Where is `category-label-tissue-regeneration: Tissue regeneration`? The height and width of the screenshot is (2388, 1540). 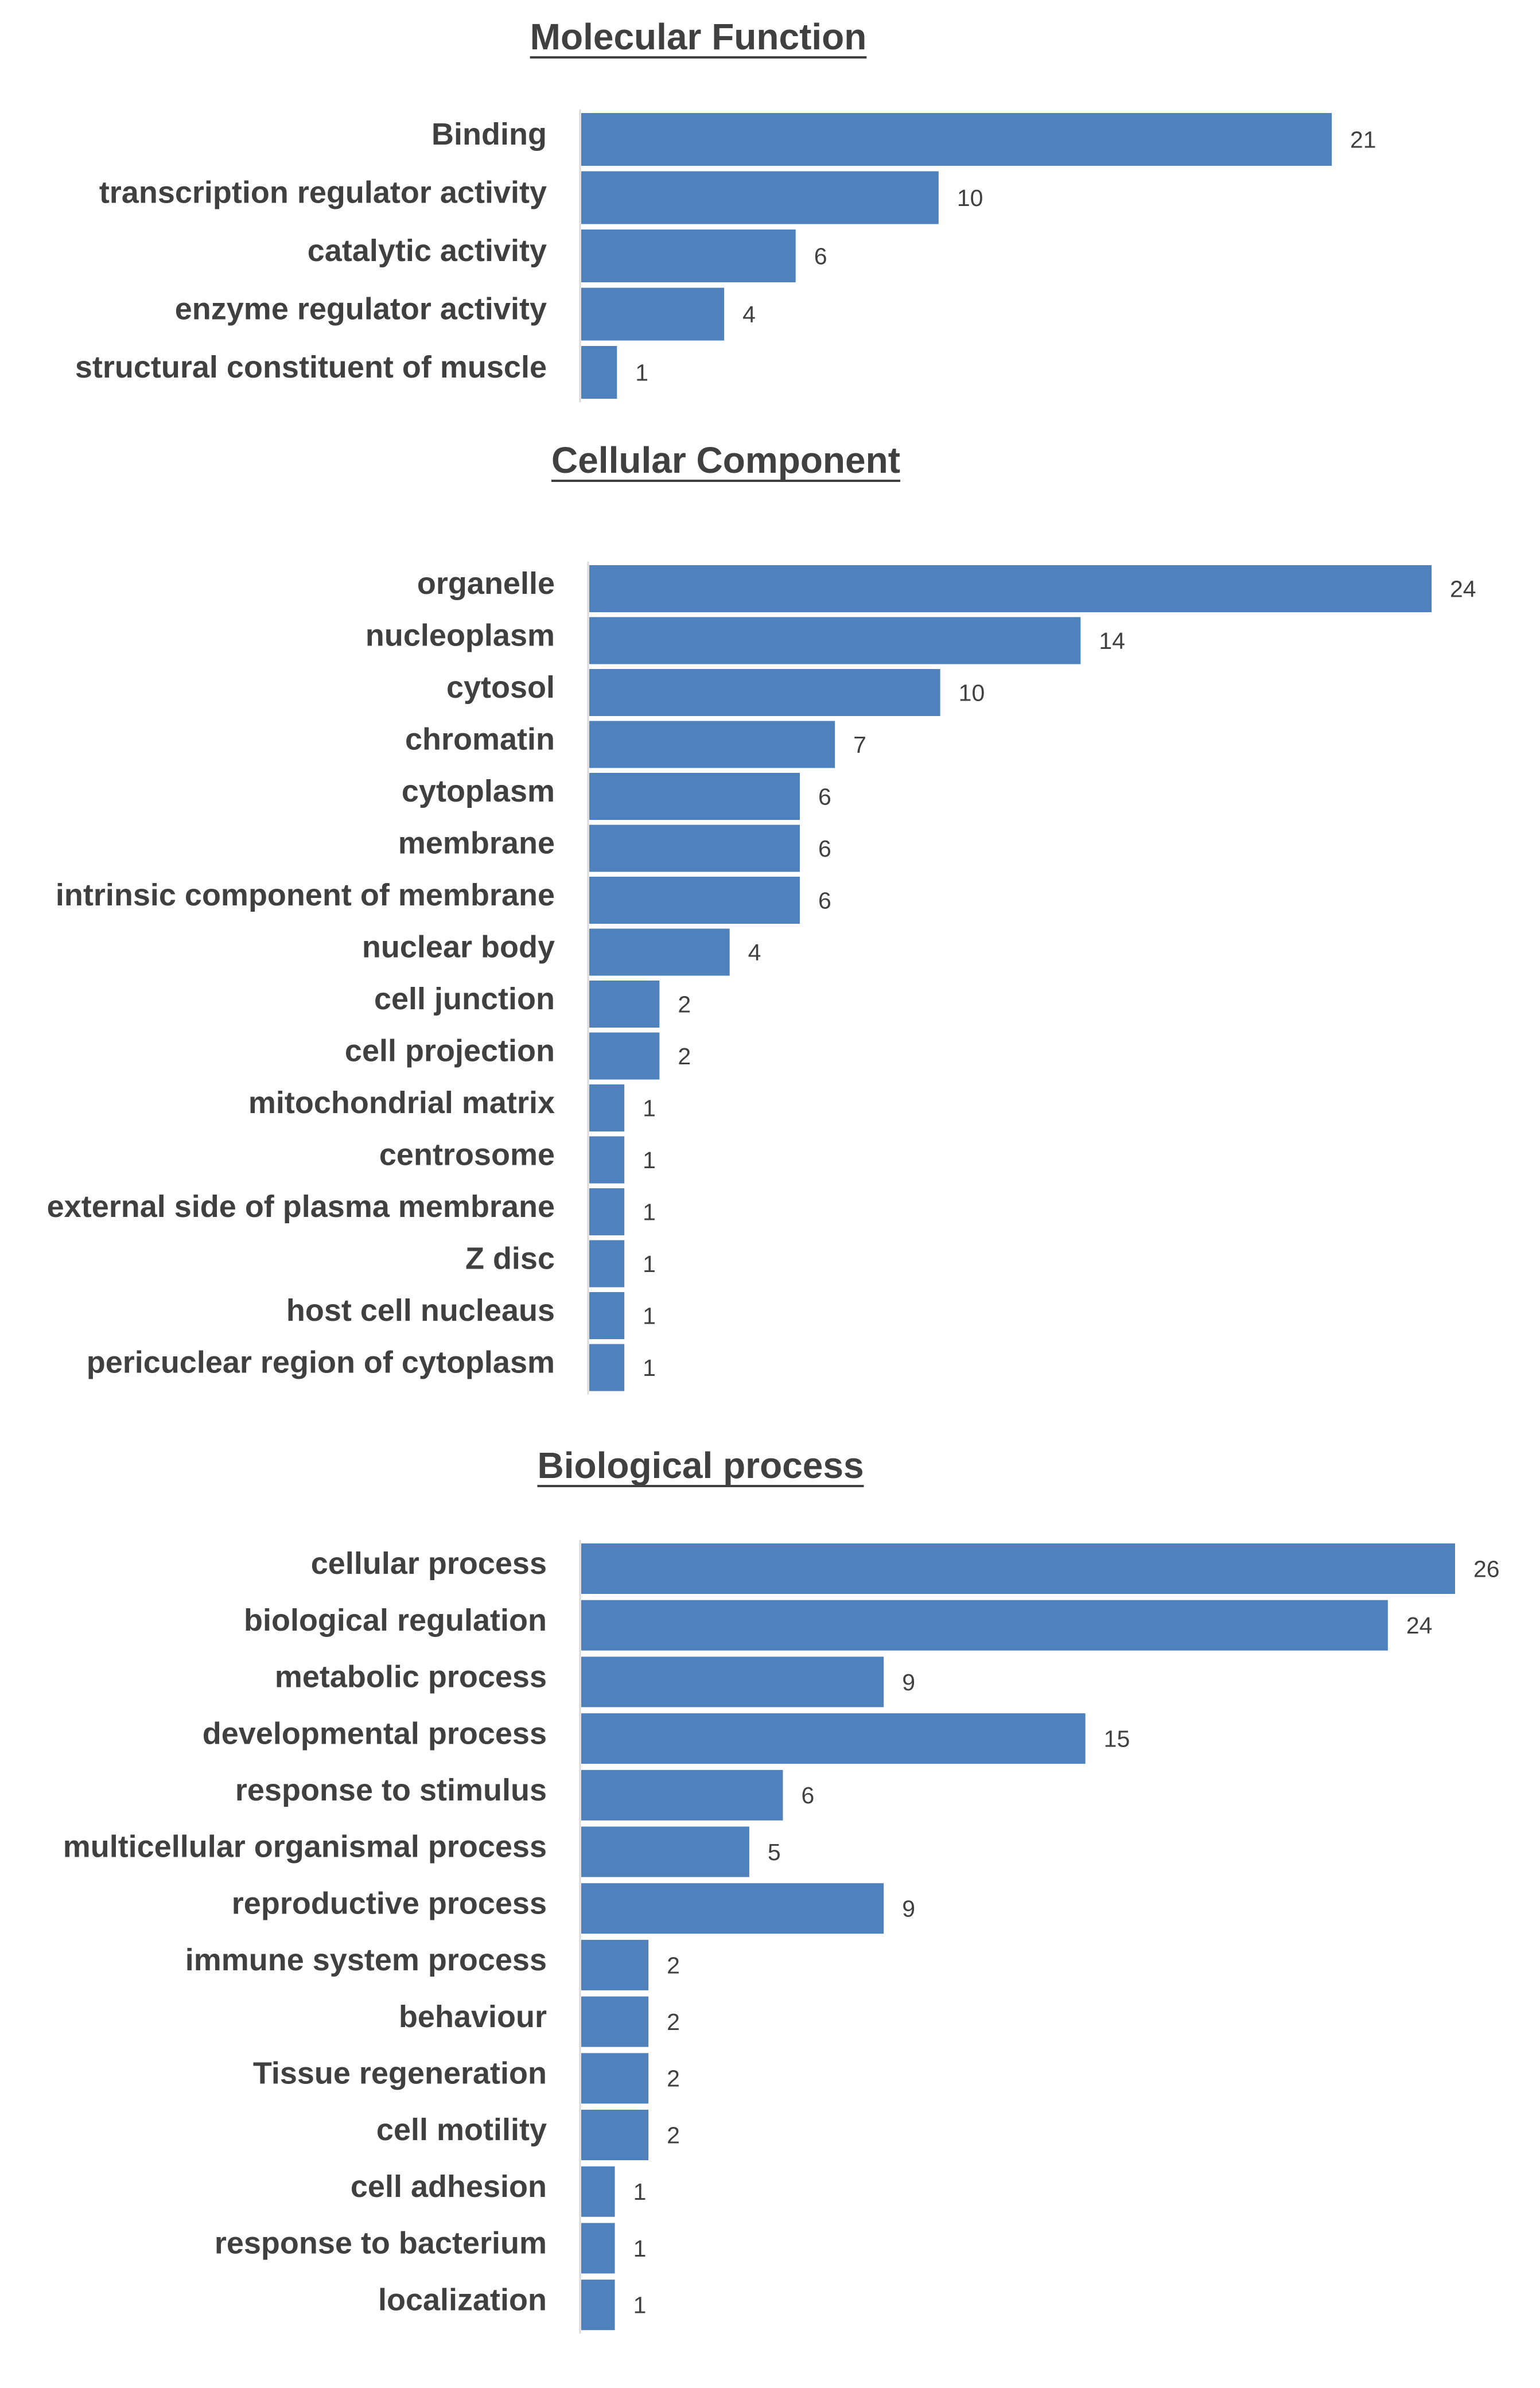 category-label-tissue-regeneration: Tissue regeneration is located at coordinates (400, 2073).